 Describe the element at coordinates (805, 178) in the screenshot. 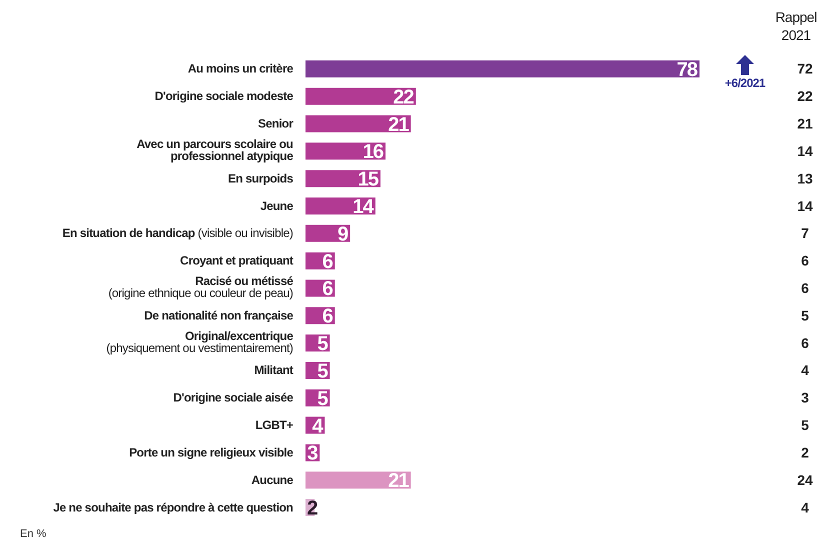

I see `text: 13` at that location.